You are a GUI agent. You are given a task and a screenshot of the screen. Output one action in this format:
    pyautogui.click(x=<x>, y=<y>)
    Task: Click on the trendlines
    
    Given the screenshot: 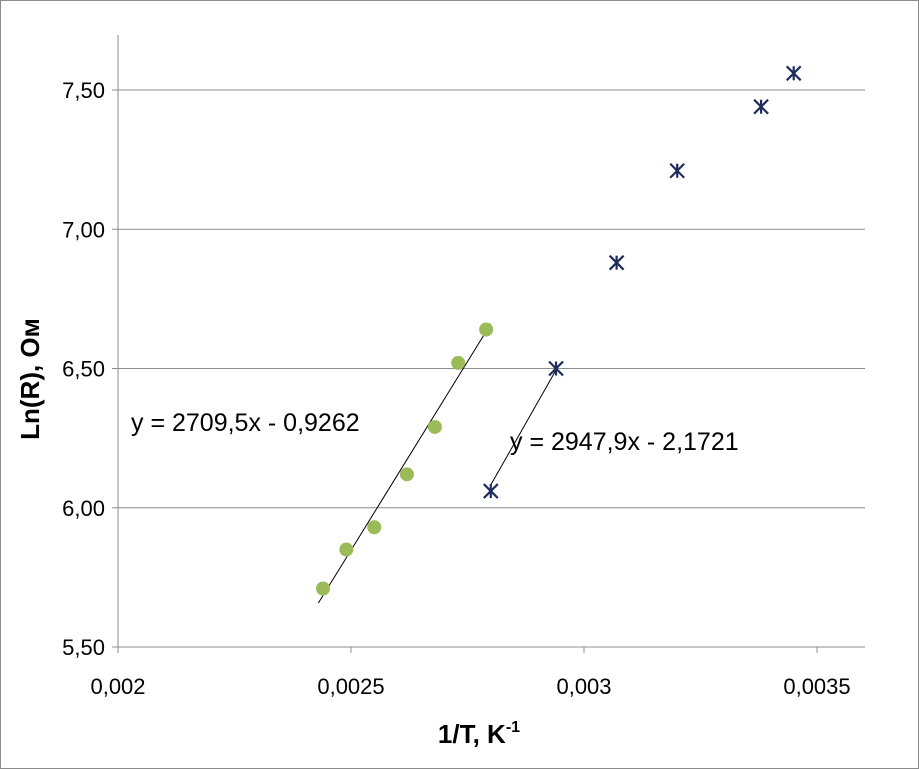 What is the action you would take?
    pyautogui.click(x=437, y=463)
    